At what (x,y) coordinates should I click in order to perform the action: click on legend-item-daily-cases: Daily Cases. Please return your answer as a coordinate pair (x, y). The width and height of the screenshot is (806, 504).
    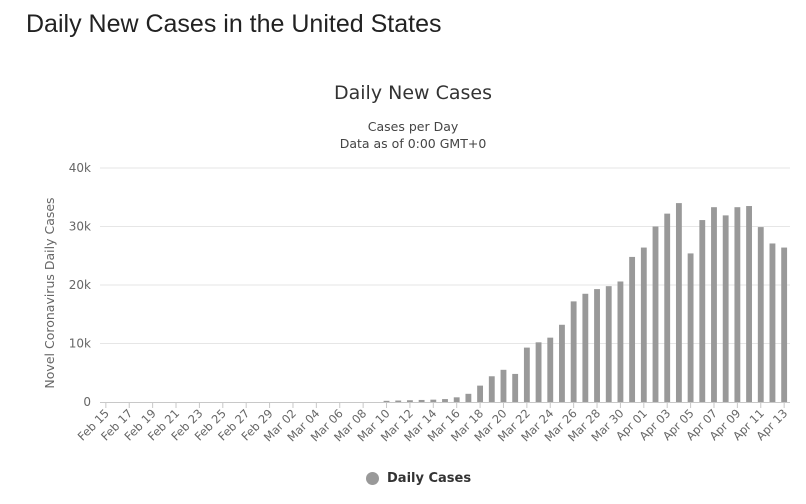
    Looking at the image, I should click on (418, 478).